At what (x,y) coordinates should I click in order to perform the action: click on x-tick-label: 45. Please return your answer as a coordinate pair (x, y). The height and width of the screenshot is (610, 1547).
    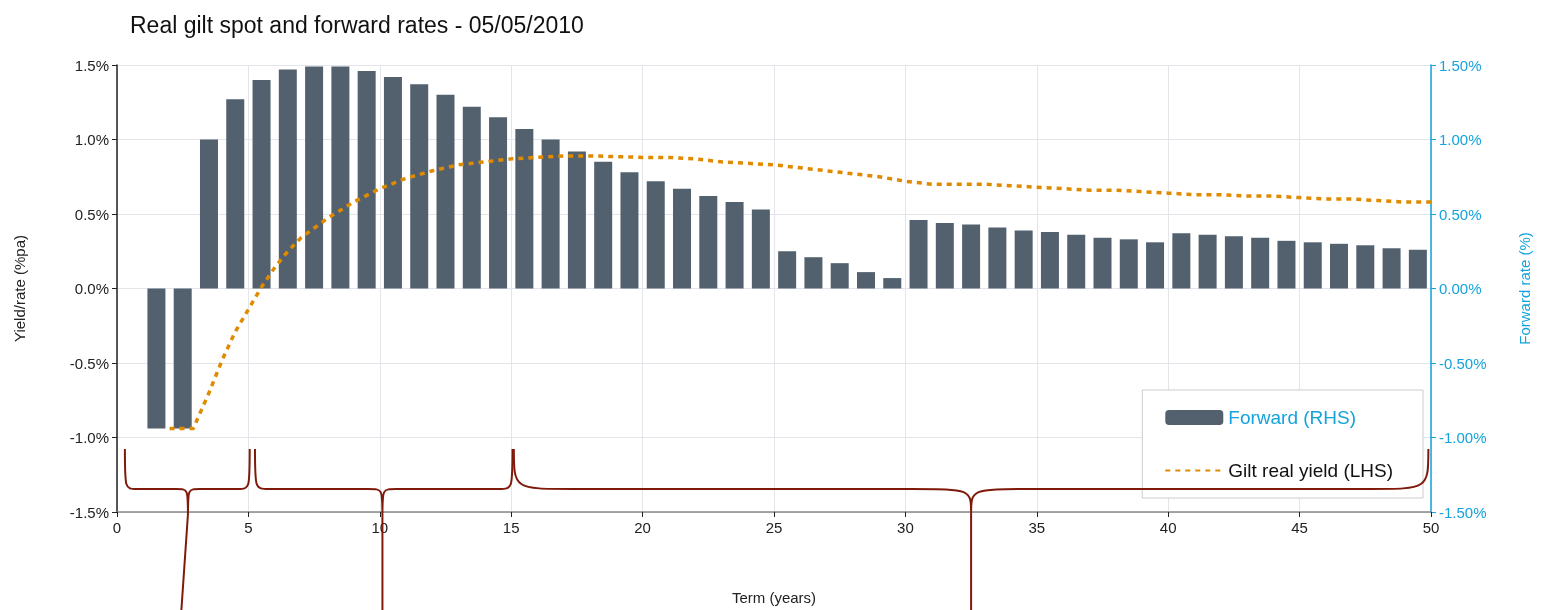
    Looking at the image, I should click on (1299, 527).